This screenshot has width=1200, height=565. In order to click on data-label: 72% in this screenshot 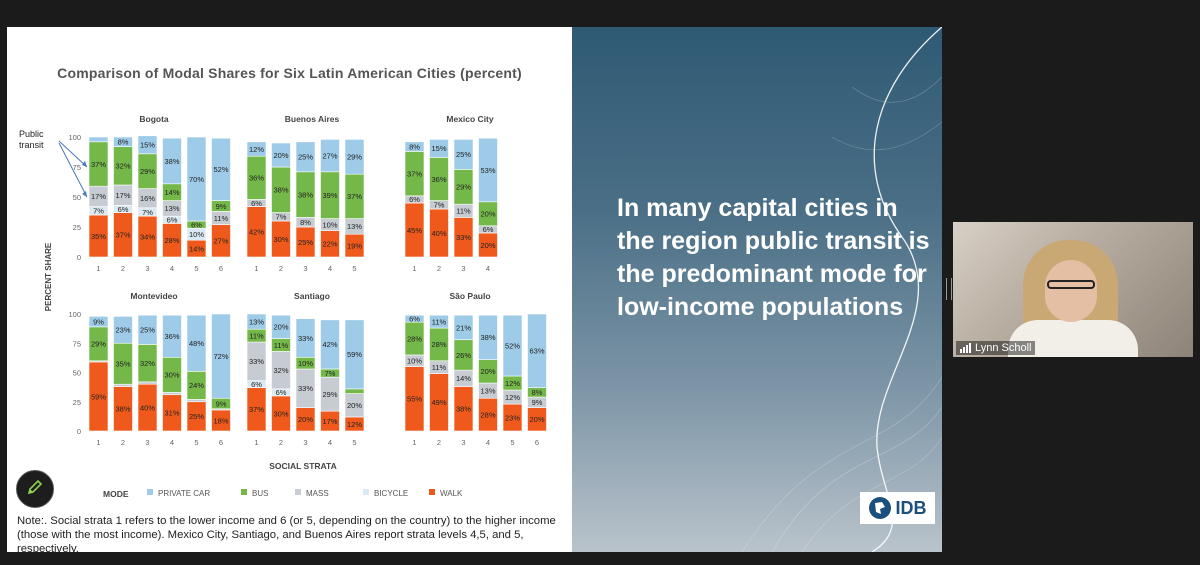, I will do `click(220, 356)`.